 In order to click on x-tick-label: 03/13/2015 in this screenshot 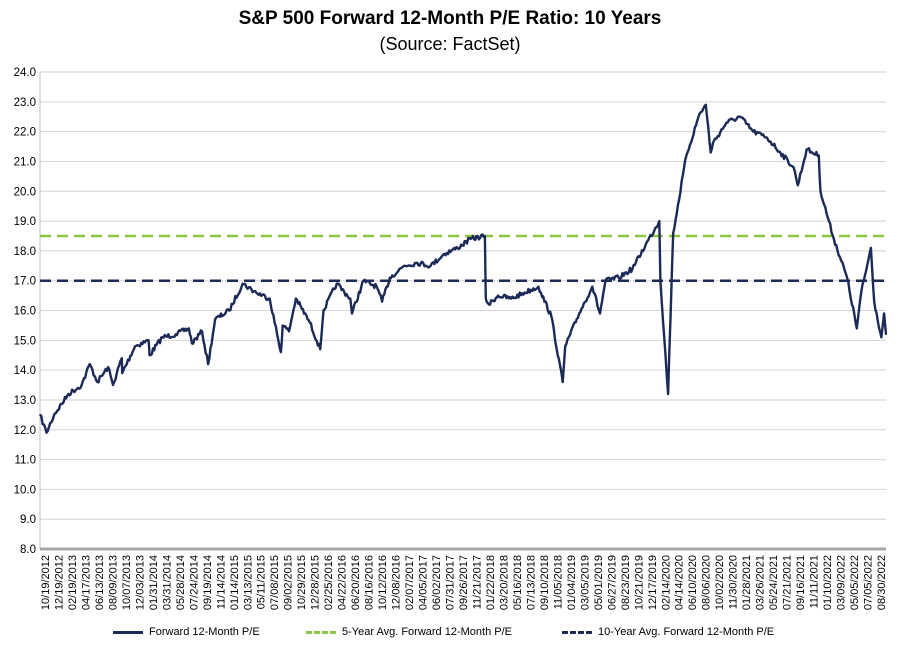, I will do `click(248, 582)`.